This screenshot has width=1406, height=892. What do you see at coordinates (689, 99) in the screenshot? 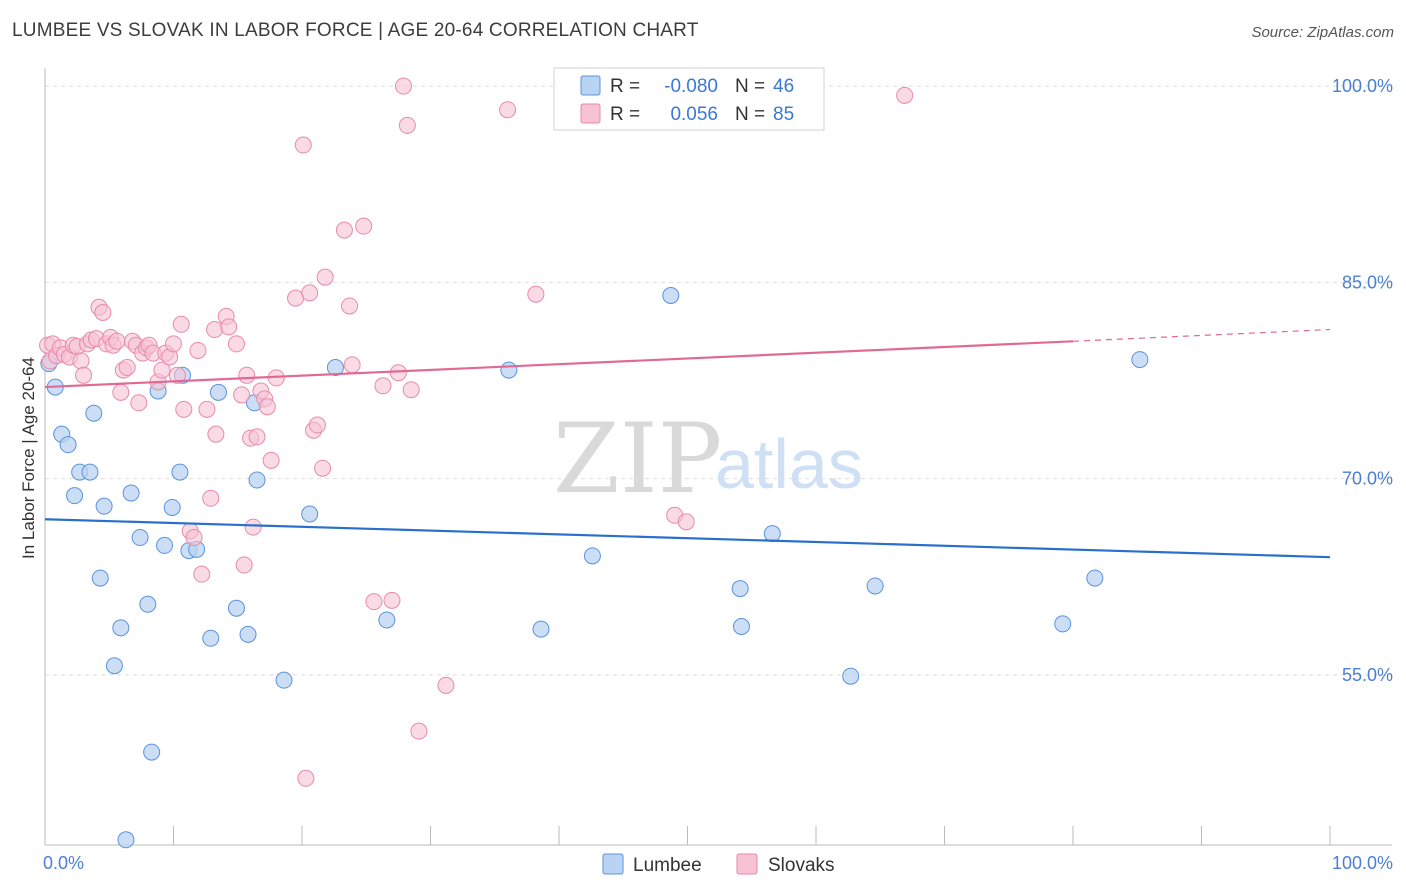
I see `legend-box: R = -0.080 N = 46 R = 0.056 N = 85` at bounding box center [689, 99].